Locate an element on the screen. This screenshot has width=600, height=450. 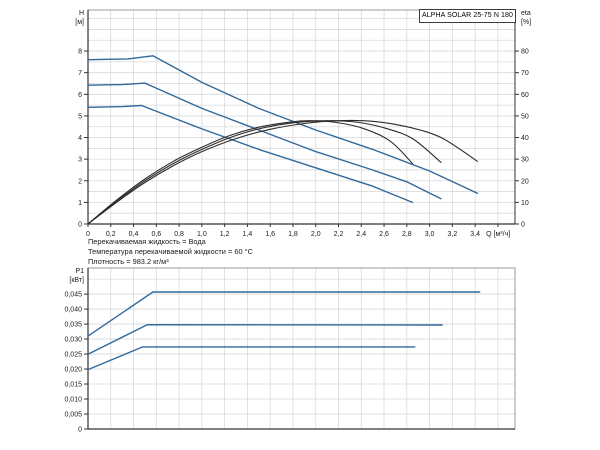
right-axis-tick-label: 80 is located at coordinates (525, 52).